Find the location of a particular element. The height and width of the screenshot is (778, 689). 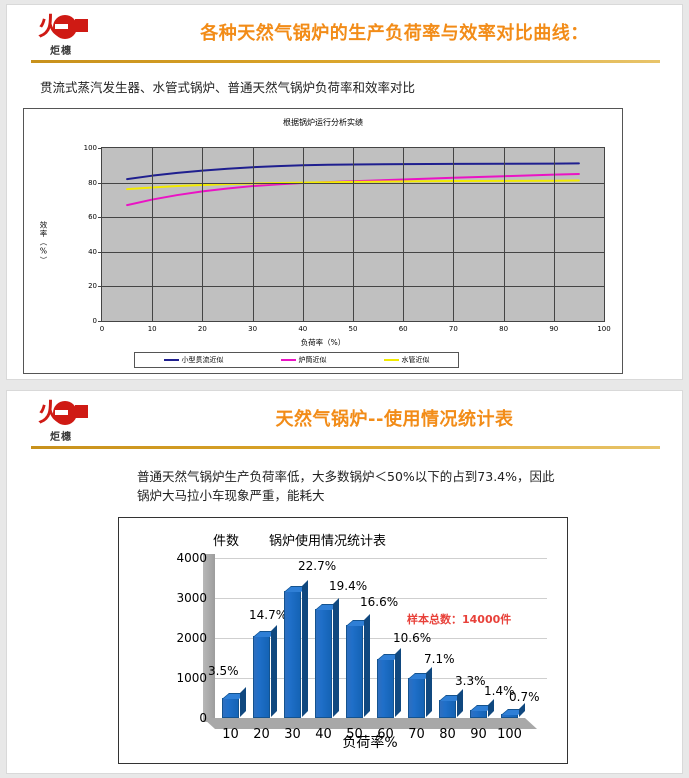

y-axis-tick-label: 20 is located at coordinates (92, 286).